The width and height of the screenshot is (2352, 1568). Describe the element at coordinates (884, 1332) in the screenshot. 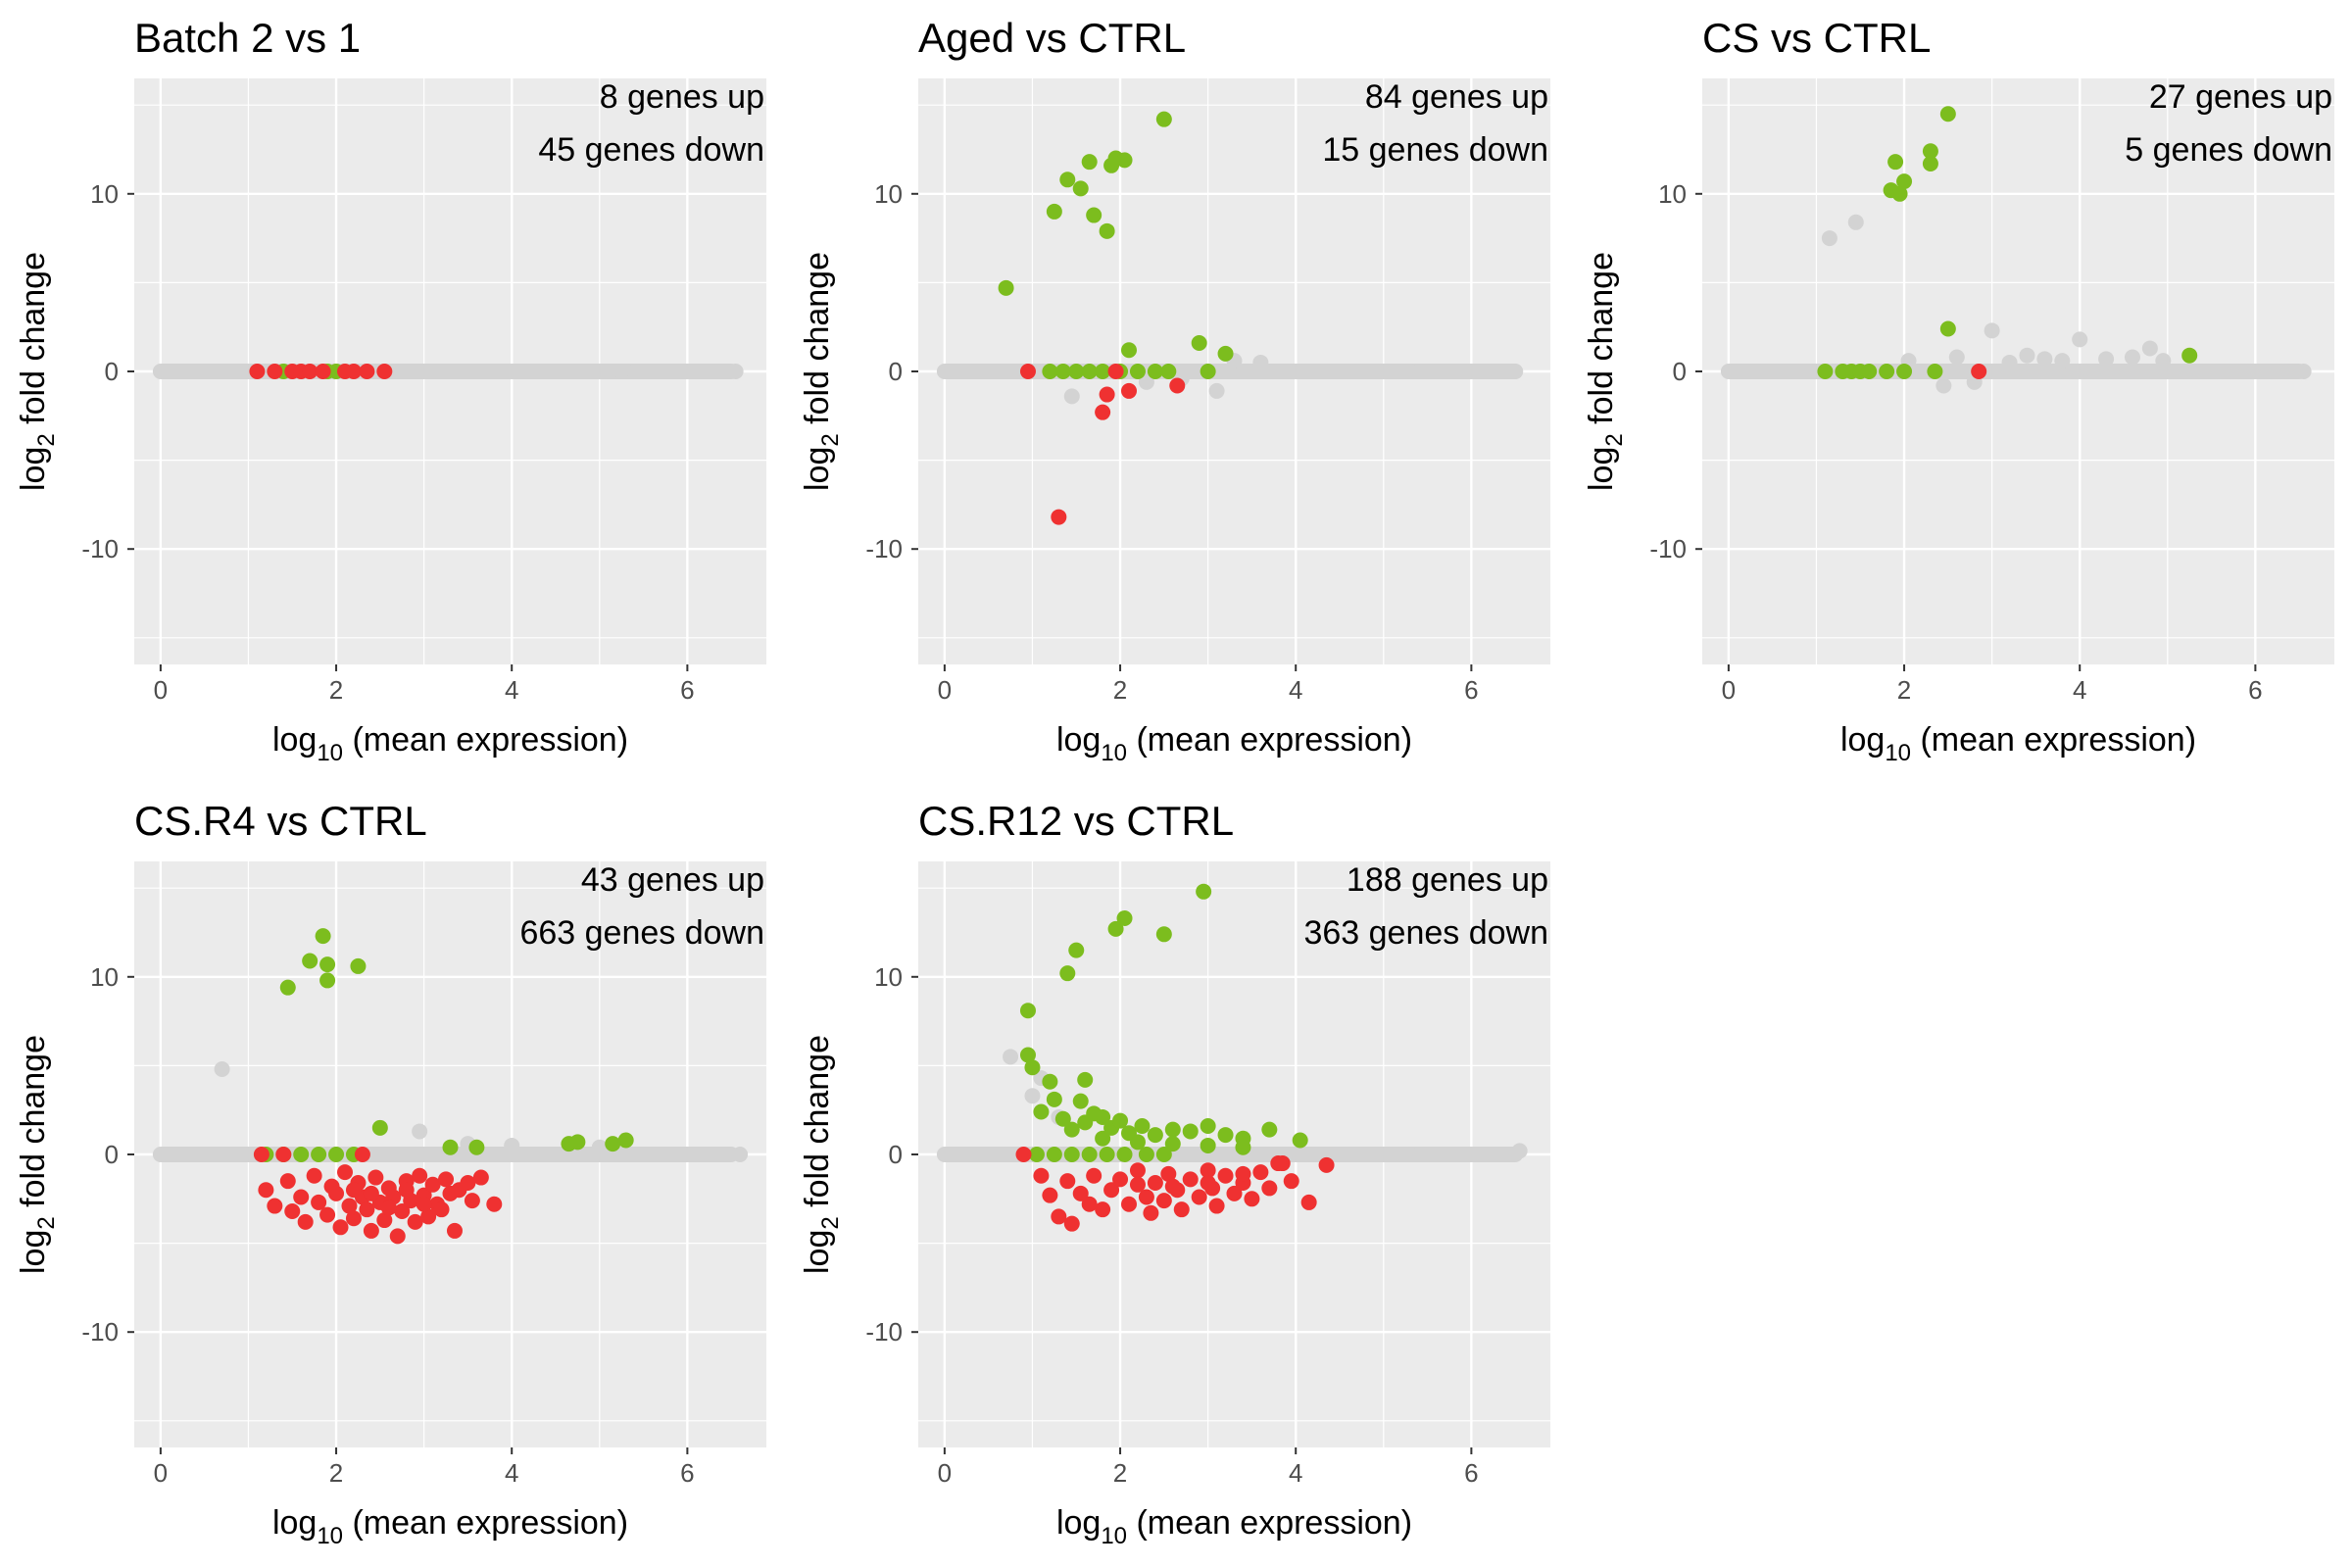

I see `y-tick-label: -10` at that location.